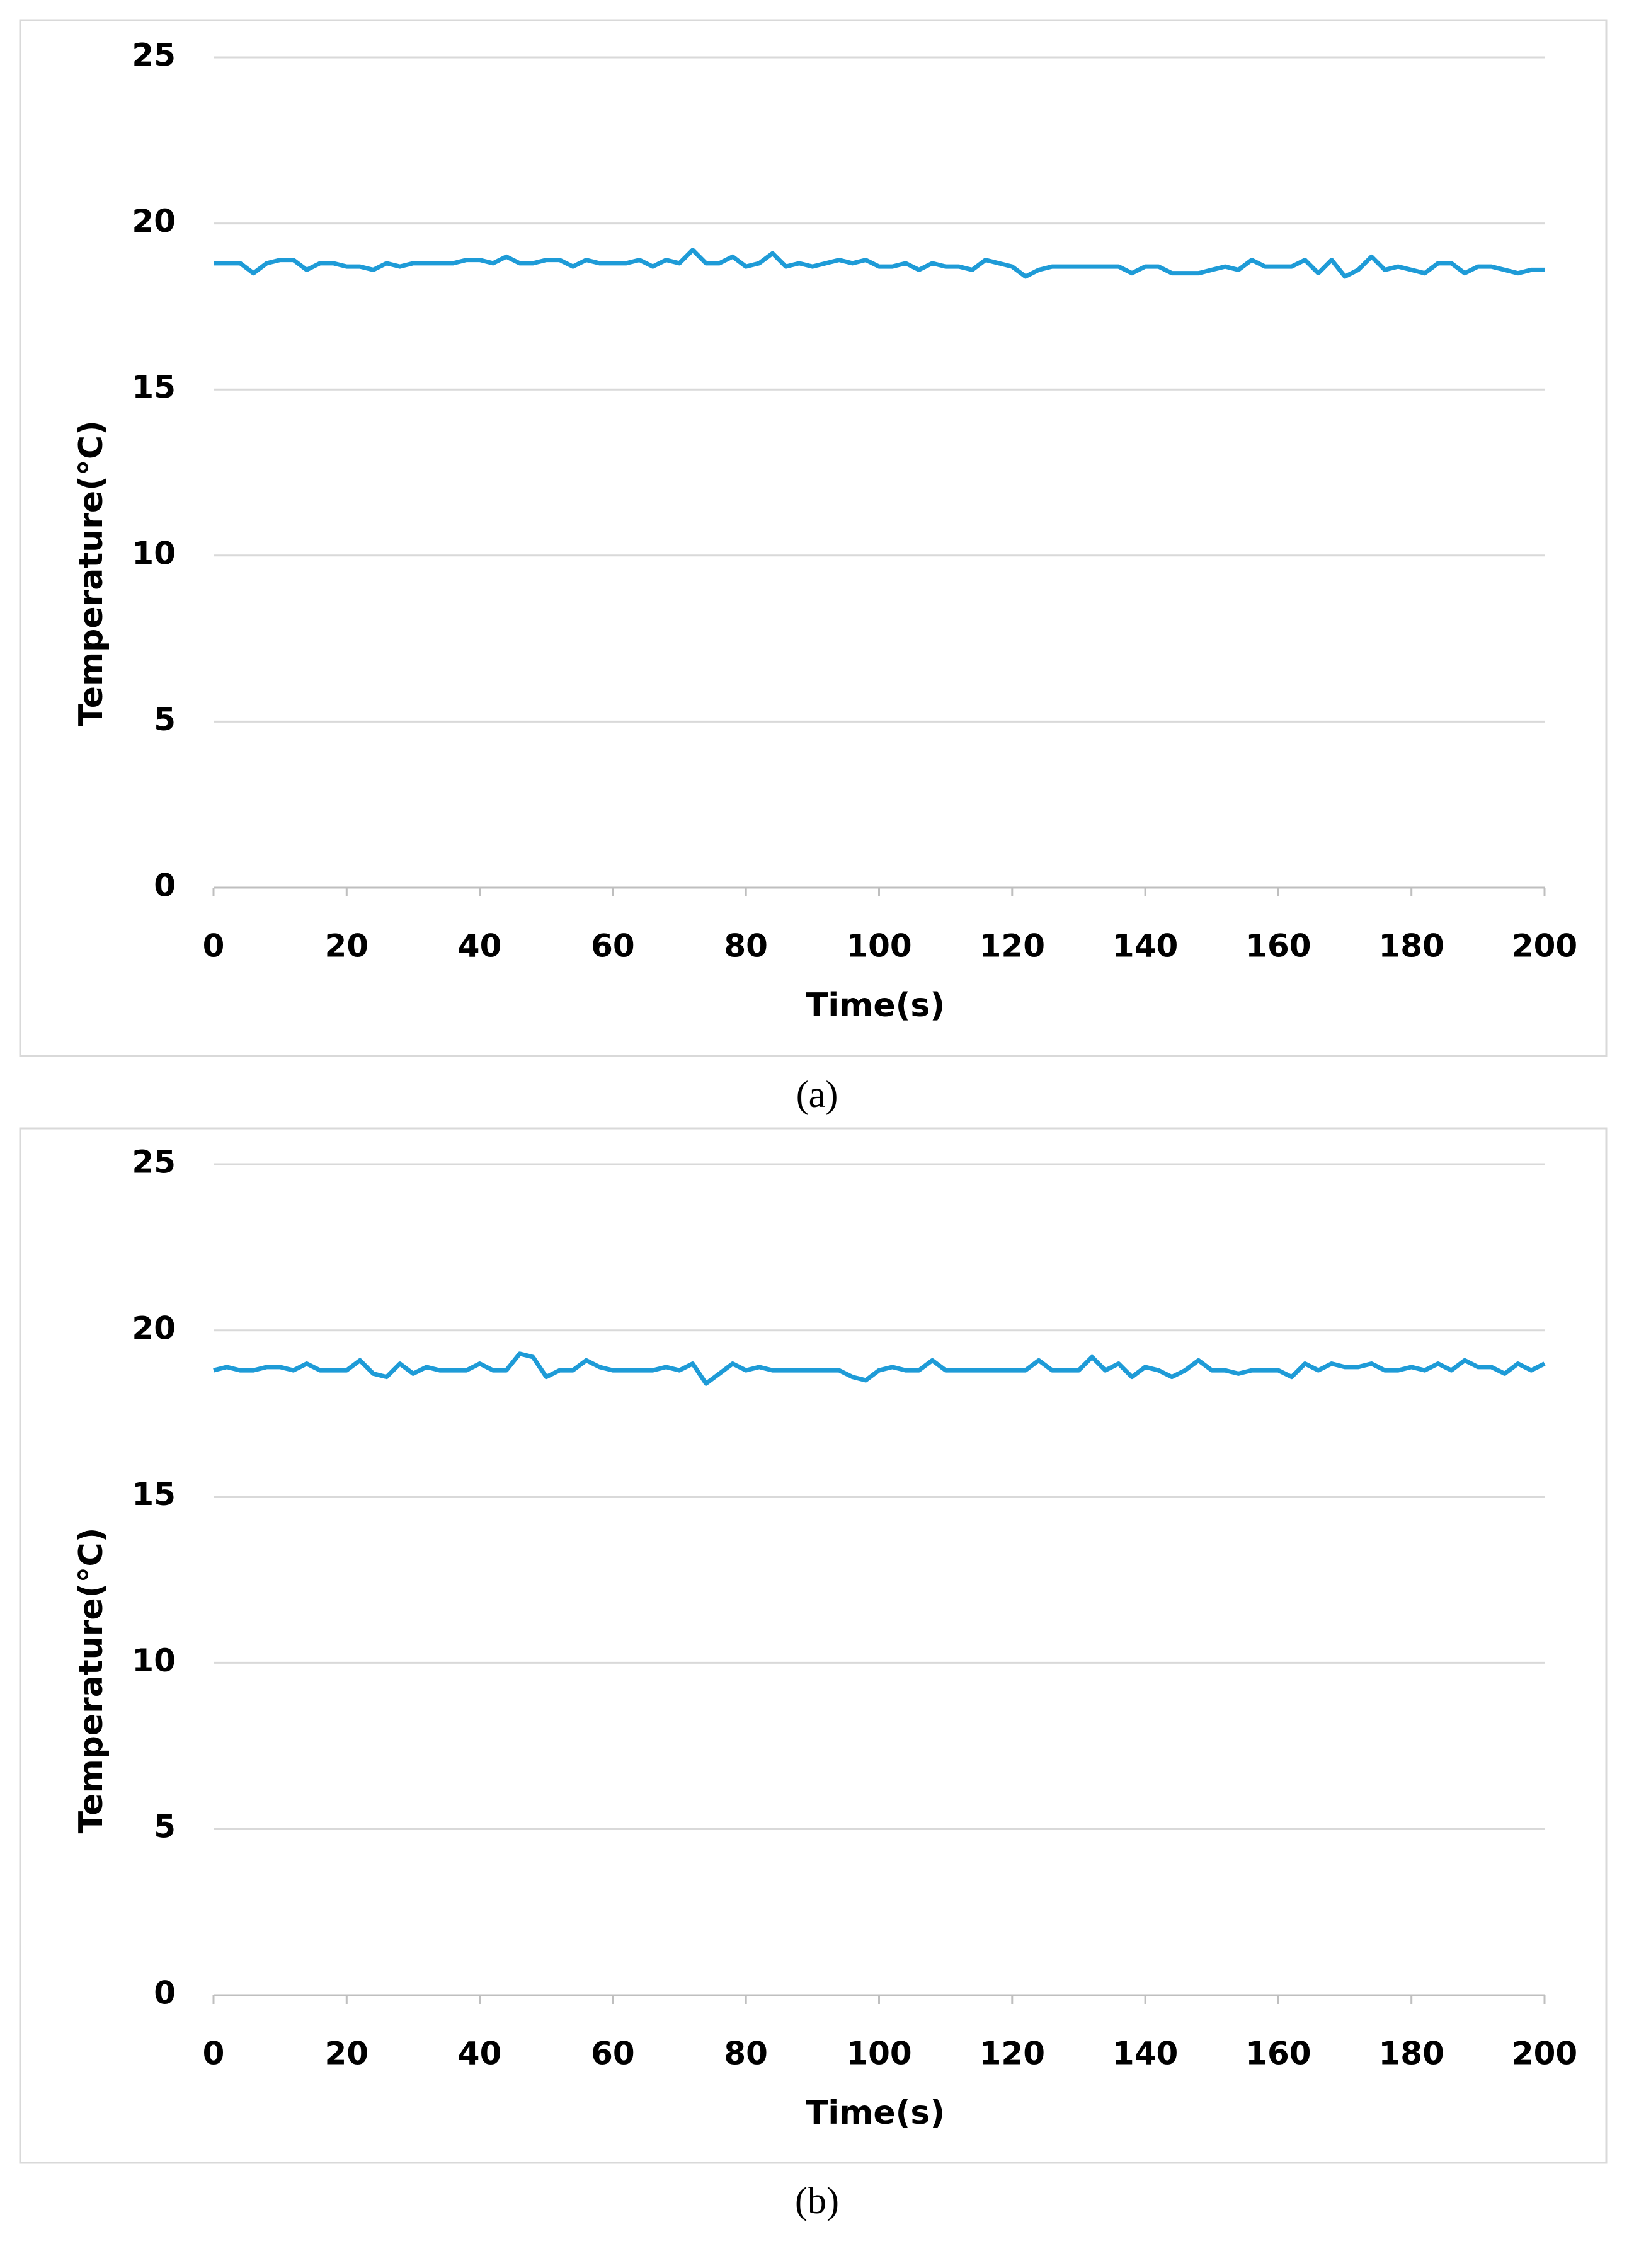 Image resolution: width=1634 pixels, height=2268 pixels. What do you see at coordinates (817, 1094) in the screenshot?
I see `caption: (a)` at bounding box center [817, 1094].